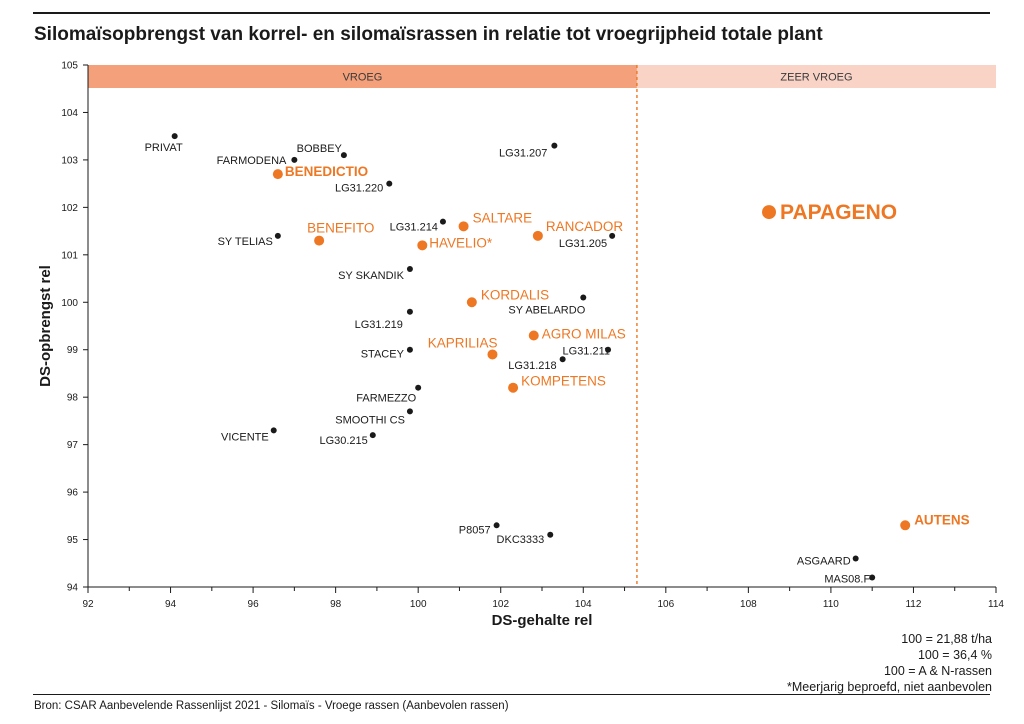 The height and width of the screenshot is (724, 1024). Describe the element at coordinates (550, 534) in the screenshot. I see `point-dkc3333` at that location.